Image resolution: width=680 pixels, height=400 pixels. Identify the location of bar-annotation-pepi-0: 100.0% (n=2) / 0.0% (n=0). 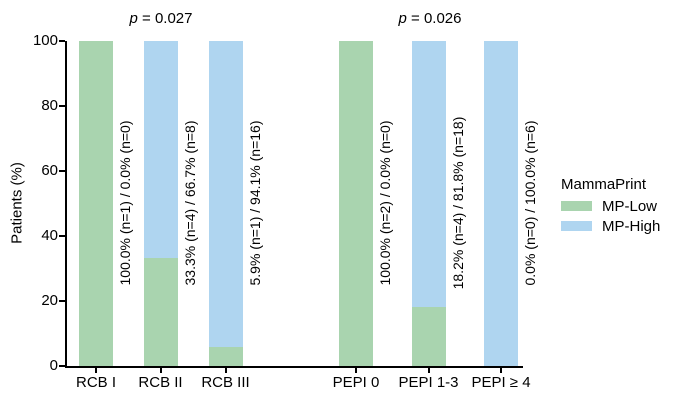
(385, 203).